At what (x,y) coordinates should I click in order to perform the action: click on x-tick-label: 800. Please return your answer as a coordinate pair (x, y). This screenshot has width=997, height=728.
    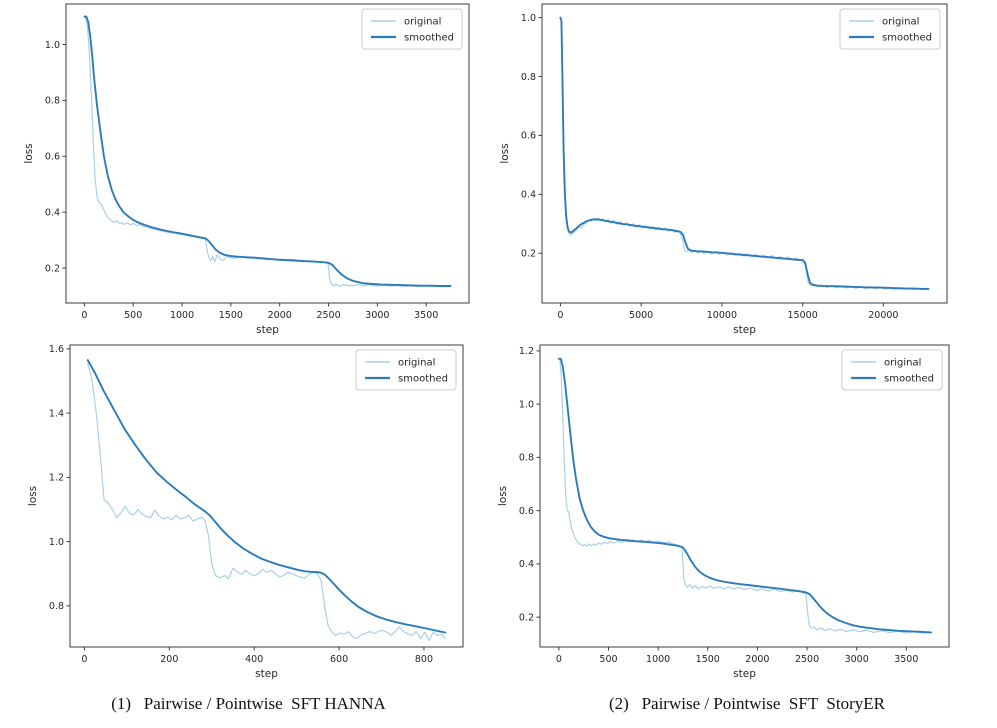
    Looking at the image, I should click on (424, 659).